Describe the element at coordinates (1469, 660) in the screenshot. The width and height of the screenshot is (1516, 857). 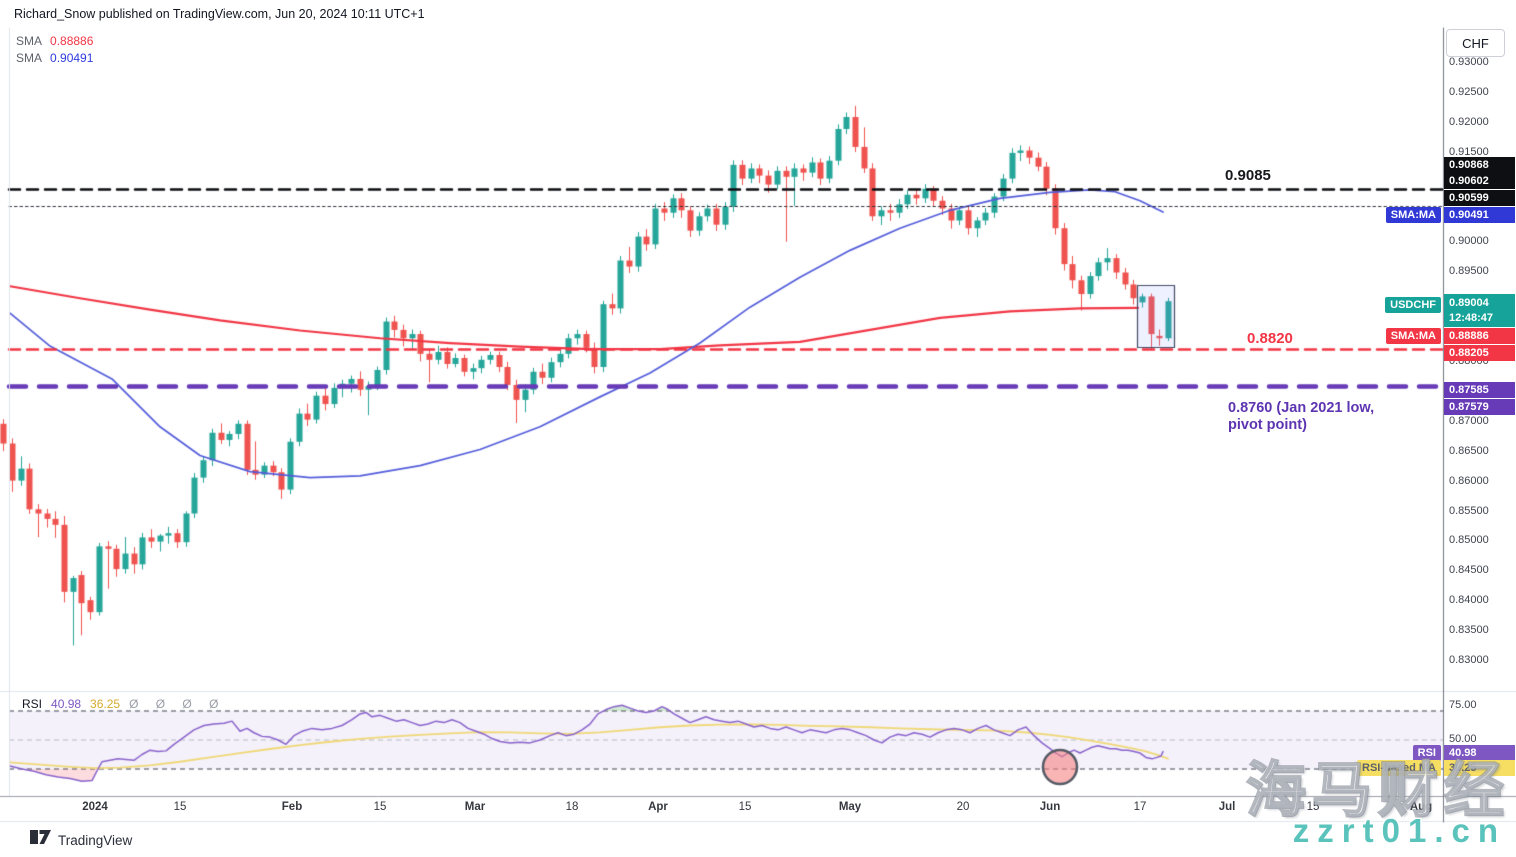
I see `price-axis-label: 0.83000` at that location.